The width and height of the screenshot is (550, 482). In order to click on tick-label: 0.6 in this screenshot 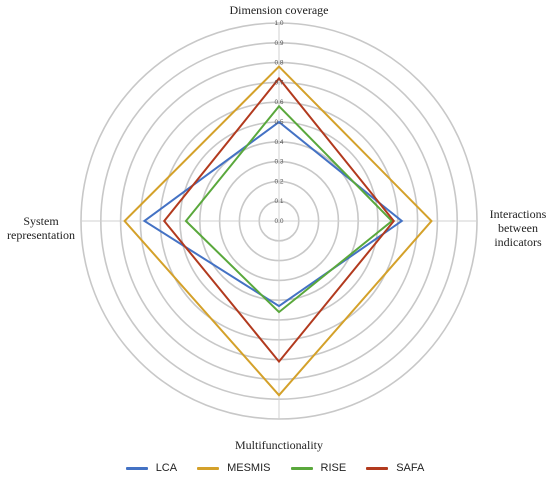, I will do `click(278, 102)`.